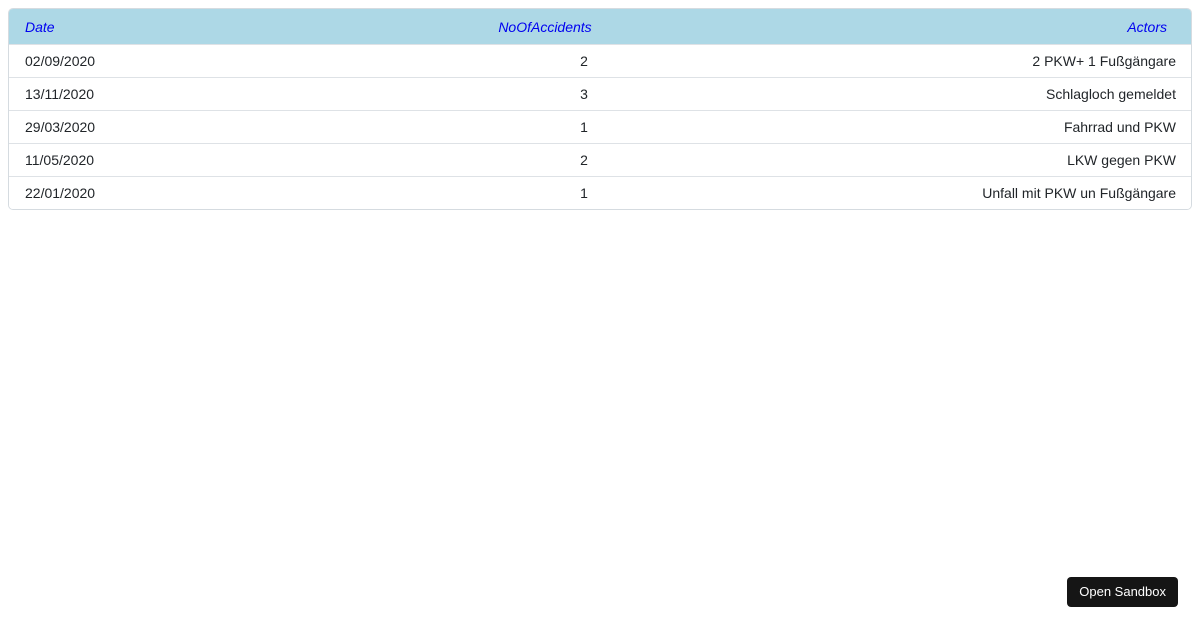  I want to click on table-row: 11/05/2020 2 LKW gegen PKW, so click(600, 159).